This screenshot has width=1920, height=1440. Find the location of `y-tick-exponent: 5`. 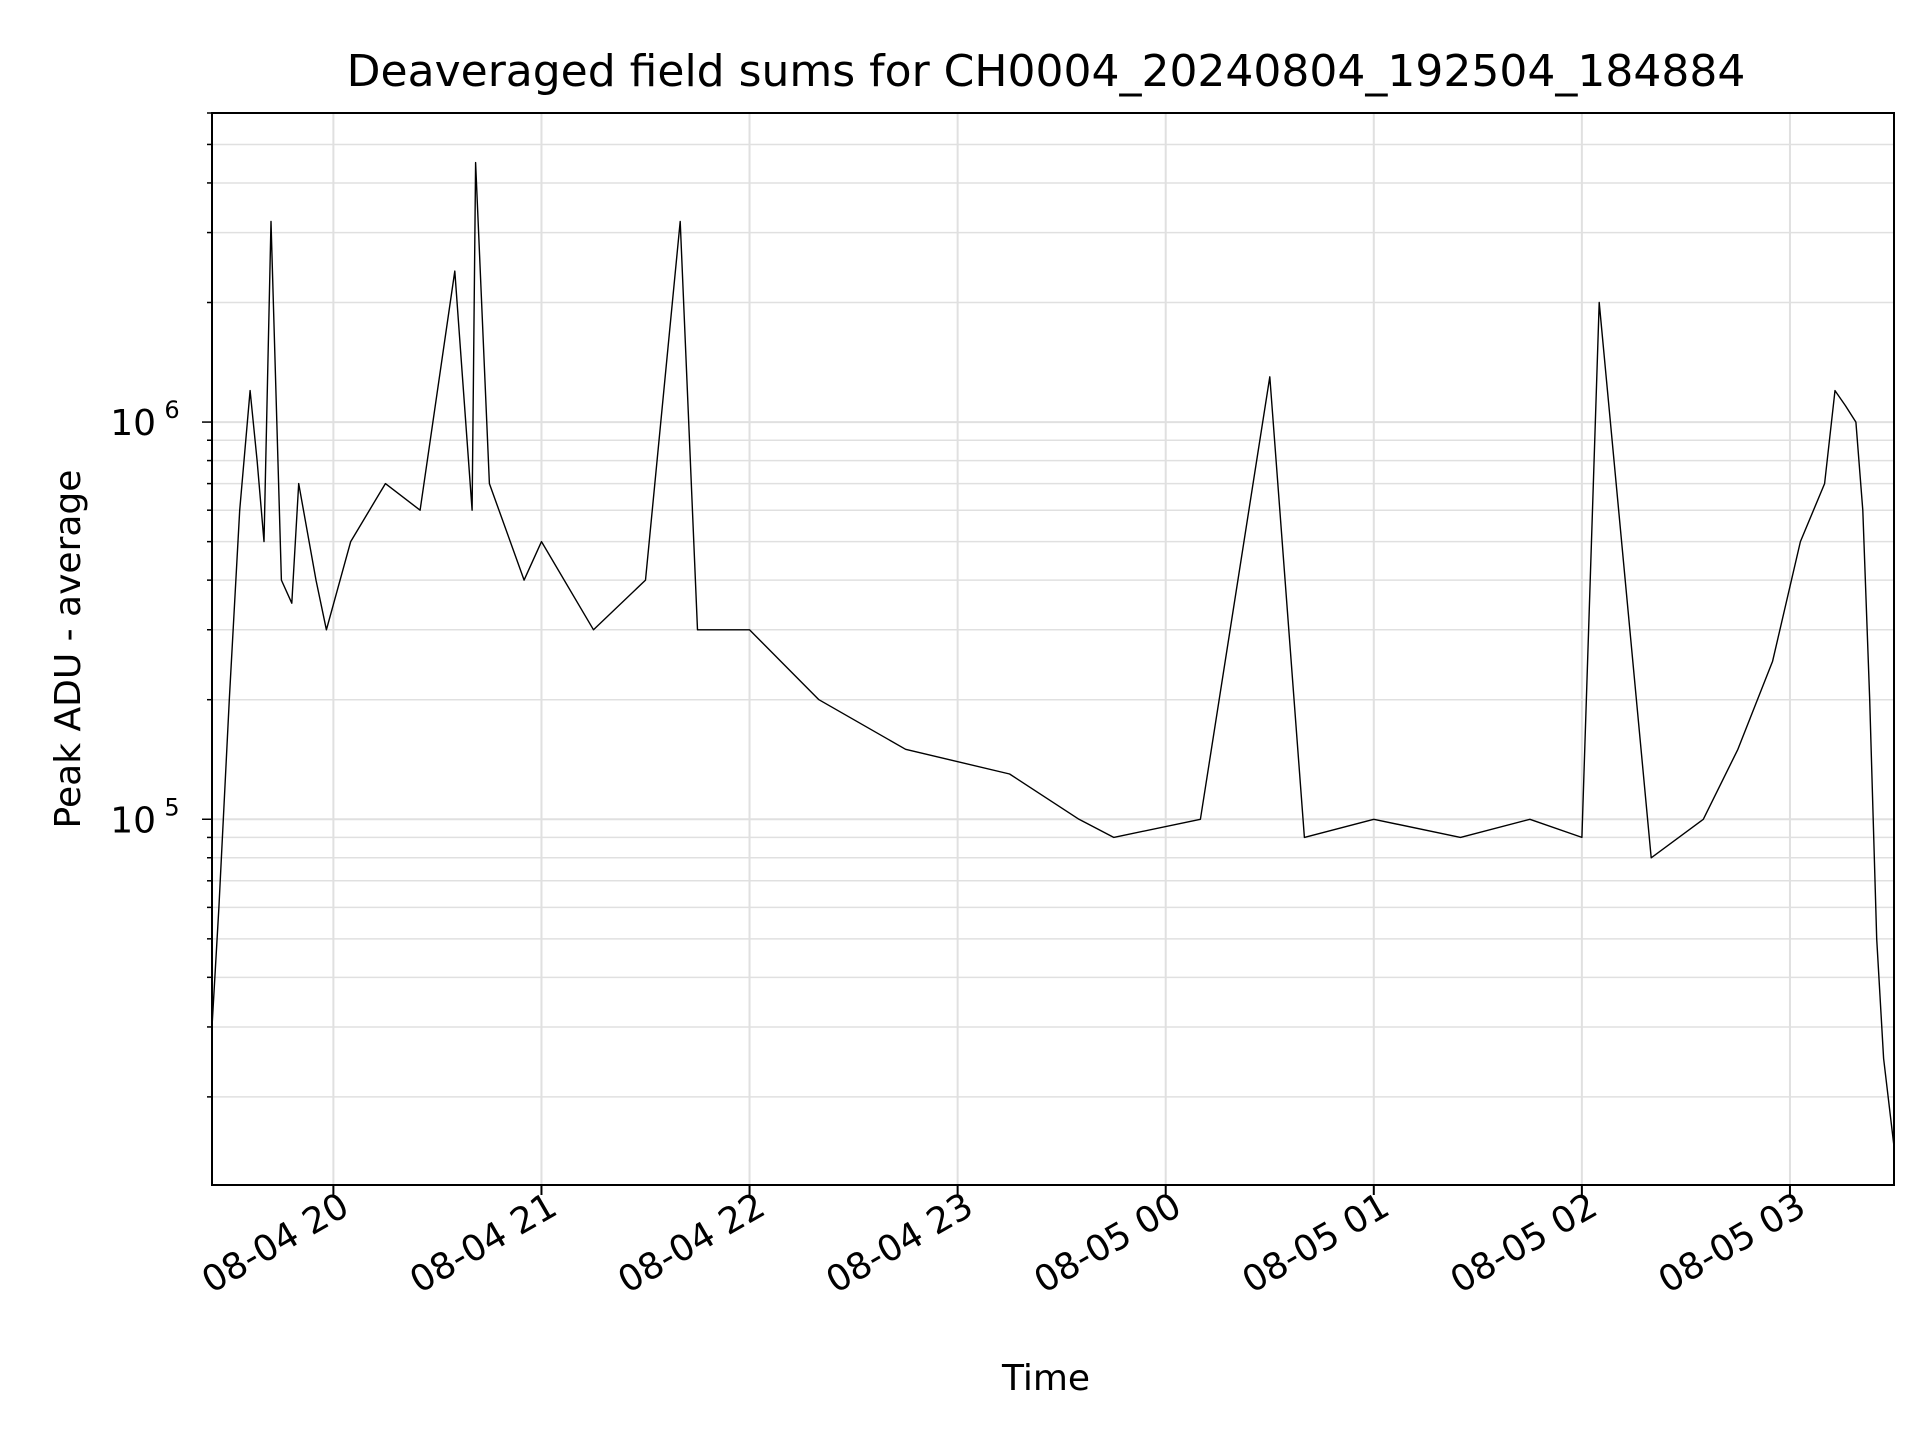

y-tick-exponent: 5 is located at coordinates (171, 807).